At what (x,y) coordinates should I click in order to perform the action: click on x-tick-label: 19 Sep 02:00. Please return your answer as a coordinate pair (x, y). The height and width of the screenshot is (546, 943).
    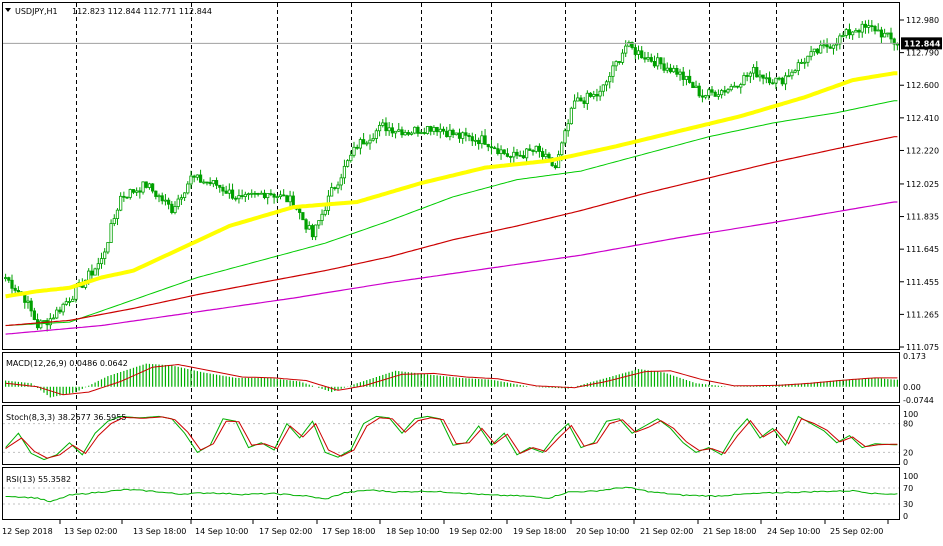
    Looking at the image, I should click on (475, 531).